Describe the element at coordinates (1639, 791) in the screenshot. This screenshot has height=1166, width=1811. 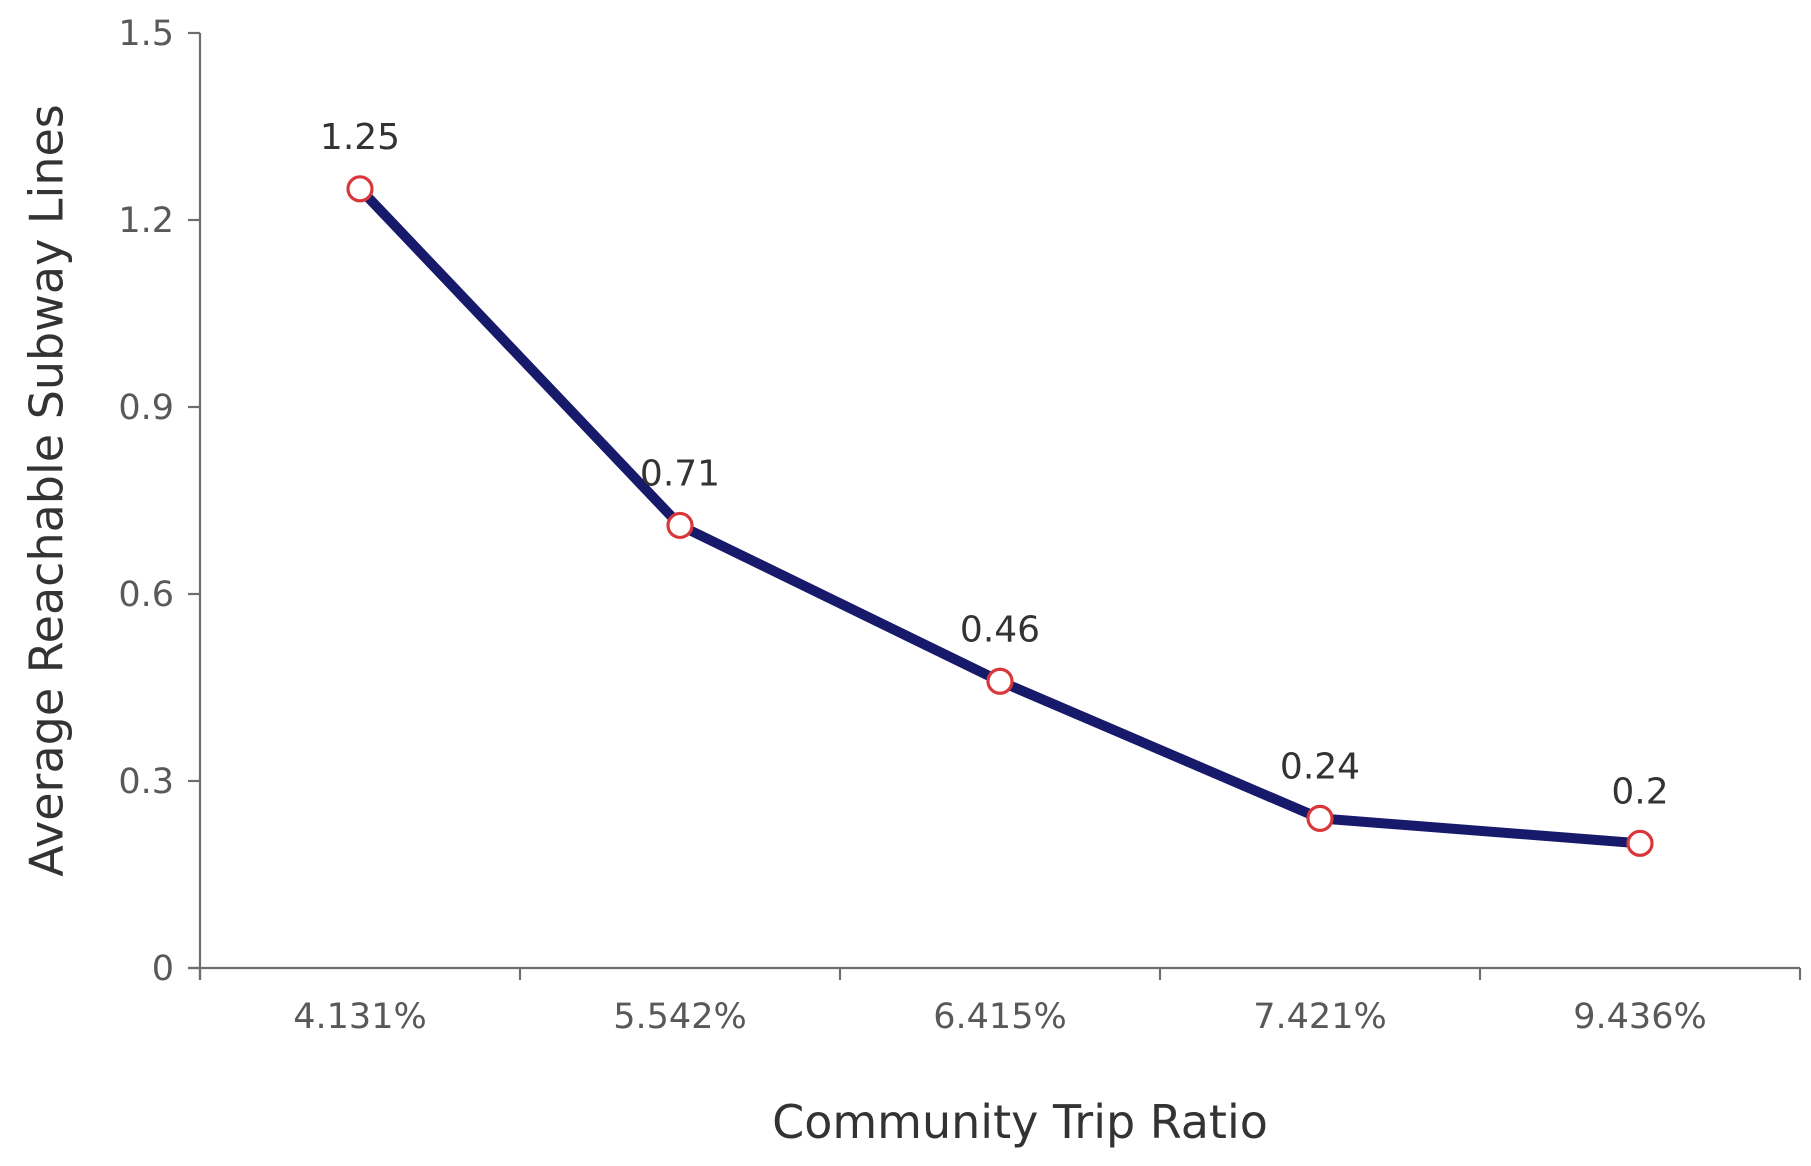
I see `data-label: 0.2` at that location.